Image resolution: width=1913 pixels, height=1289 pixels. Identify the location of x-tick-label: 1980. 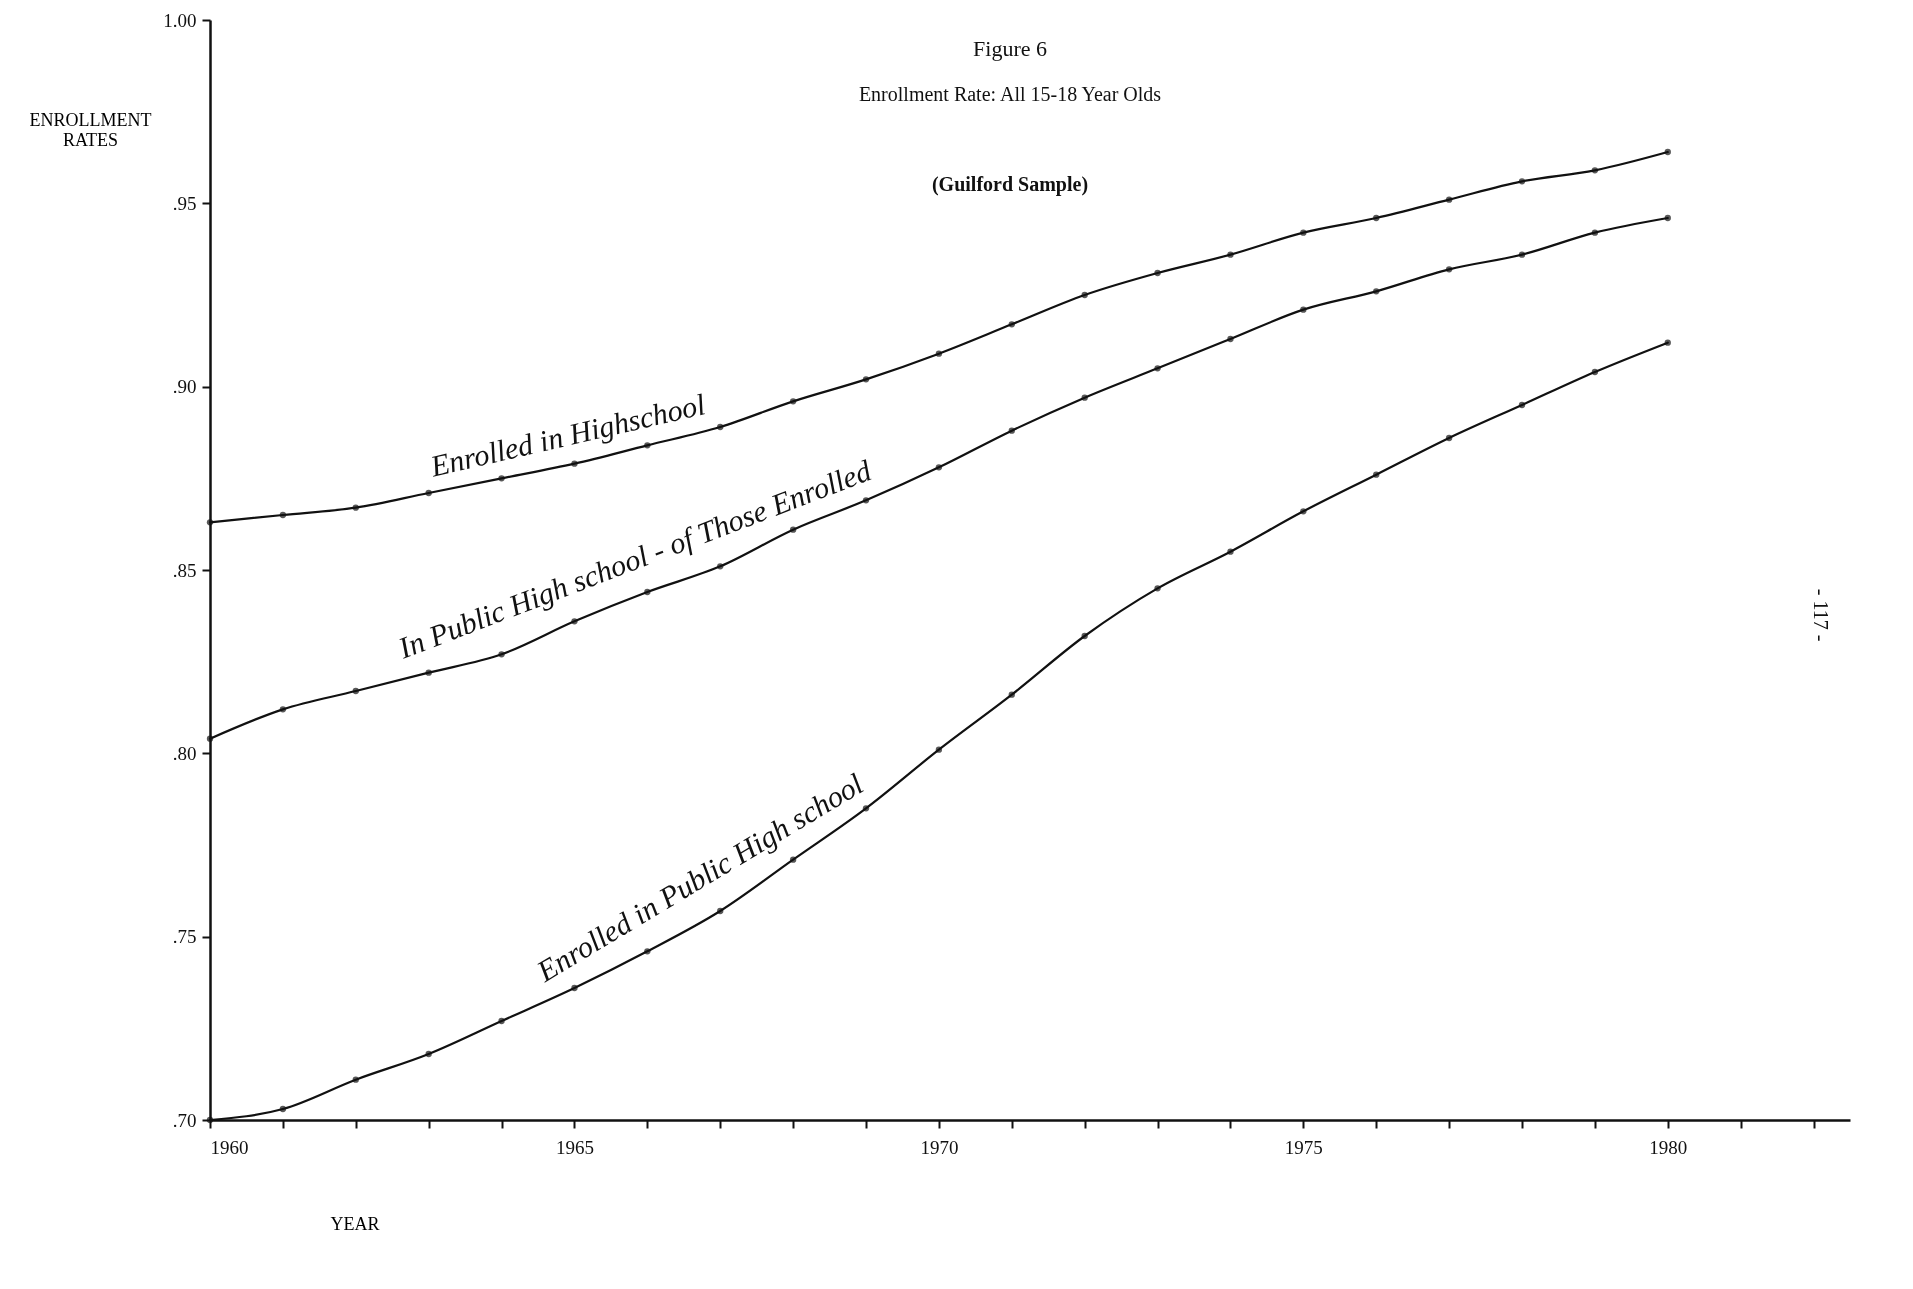
(1668, 1147).